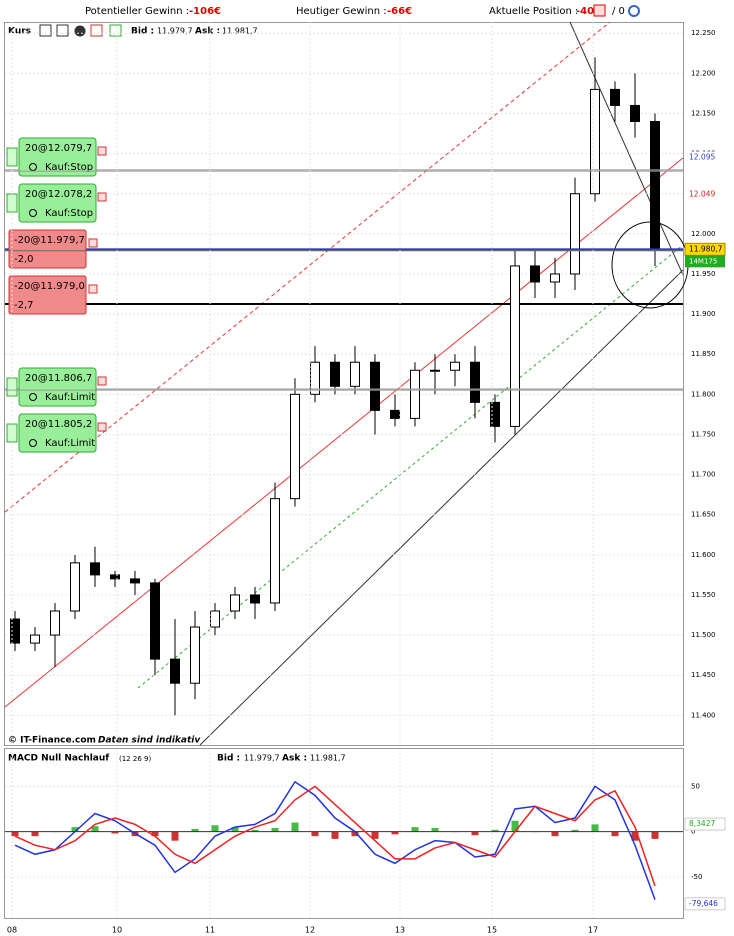 The image size is (734, 936). Describe the element at coordinates (49, 240) in the screenshot. I see `order-label: -20@11.979,7` at that location.